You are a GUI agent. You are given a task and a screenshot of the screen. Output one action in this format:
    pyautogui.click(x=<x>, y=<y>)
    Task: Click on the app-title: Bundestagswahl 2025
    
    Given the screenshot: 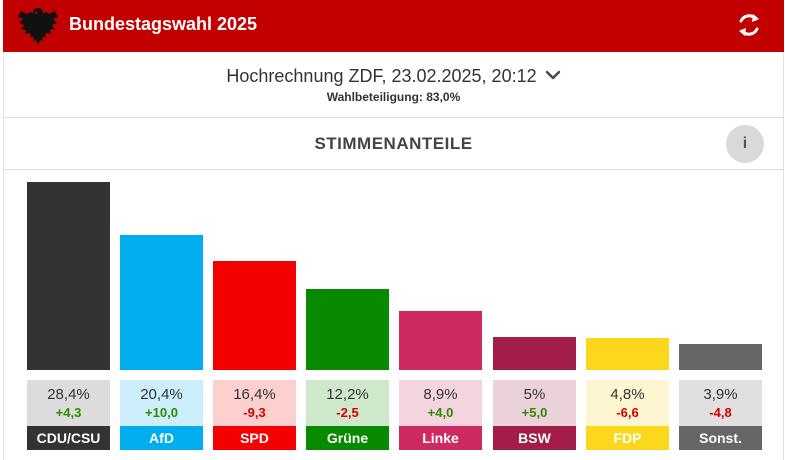 What is the action you would take?
    pyautogui.click(x=163, y=24)
    